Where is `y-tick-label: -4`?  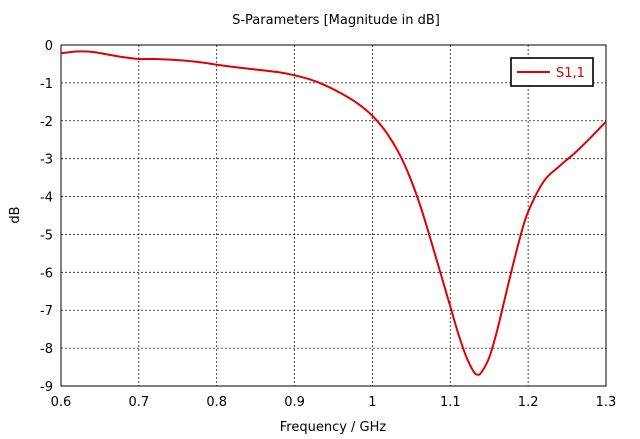 y-tick-label: -4 is located at coordinates (46, 198).